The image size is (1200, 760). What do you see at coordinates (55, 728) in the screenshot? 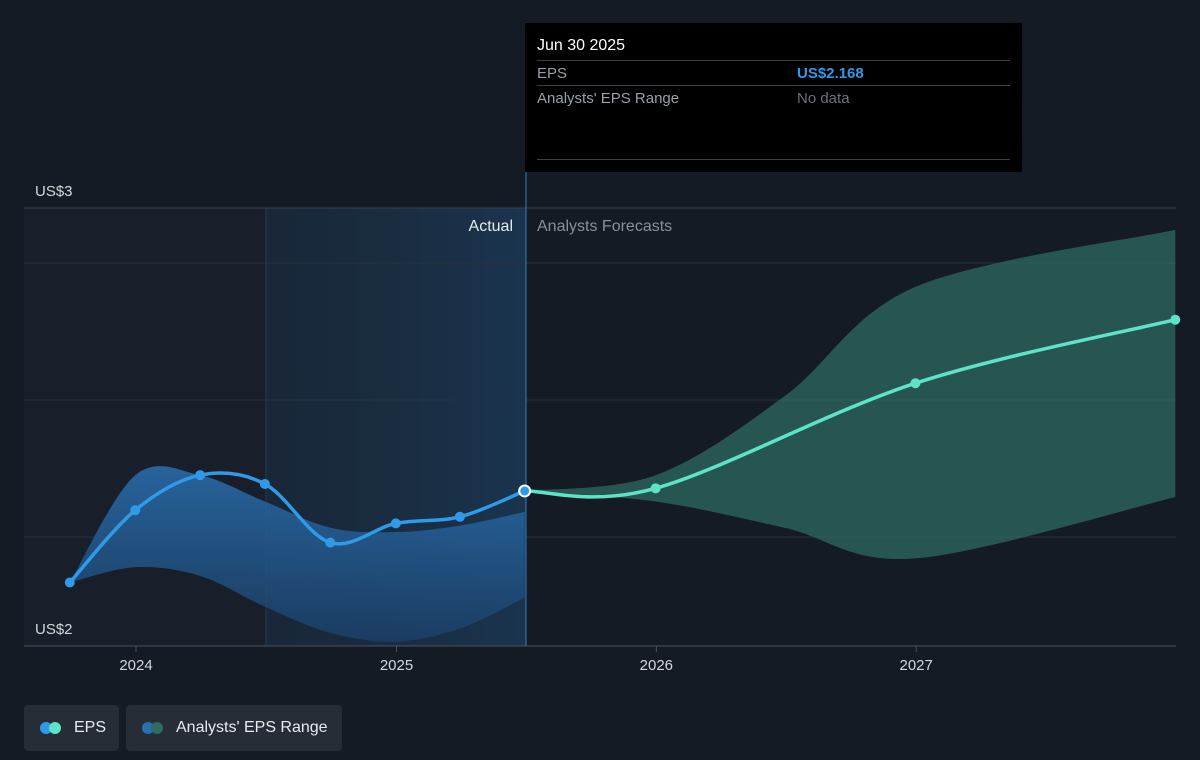
I see `eps-forecast-dot-icon` at bounding box center [55, 728].